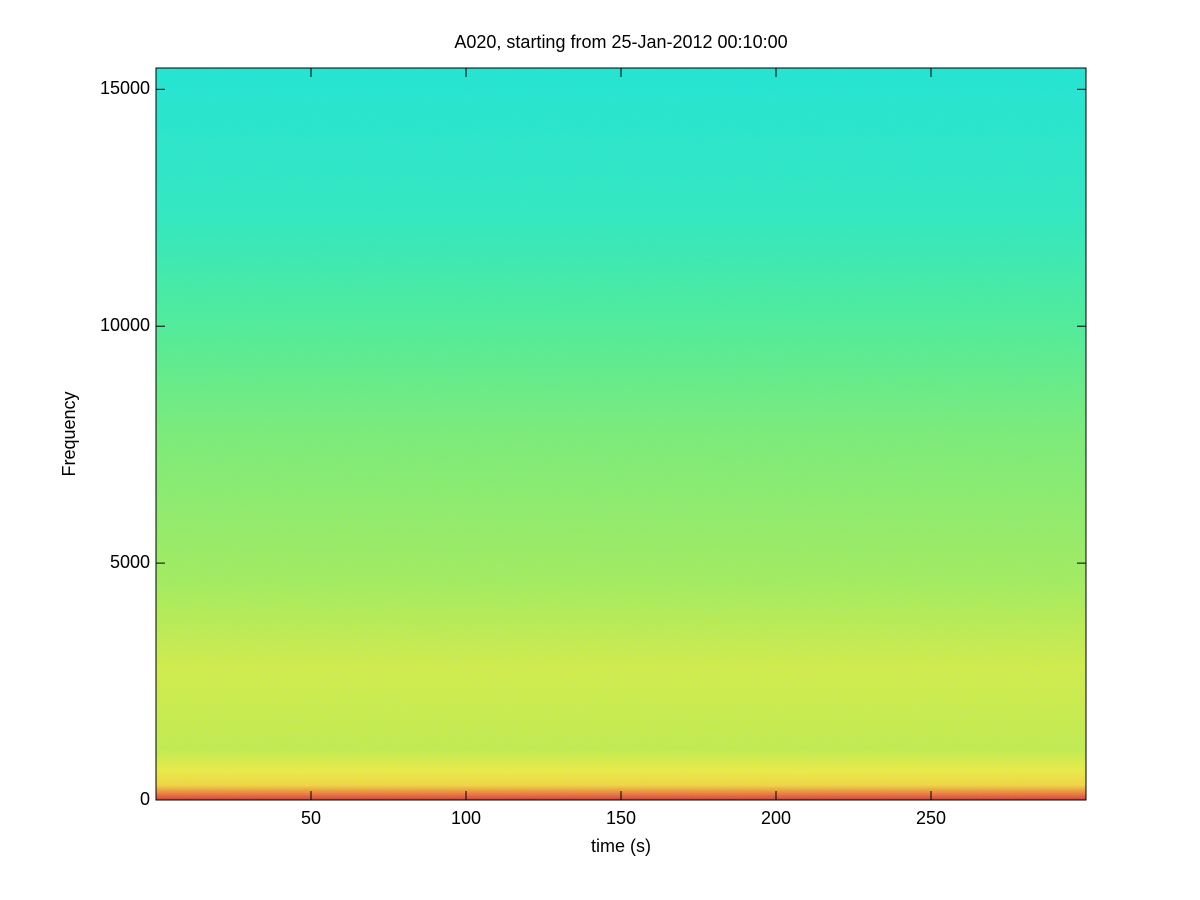 The image size is (1200, 900). What do you see at coordinates (130, 562) in the screenshot?
I see `y-tick-label: 5000` at bounding box center [130, 562].